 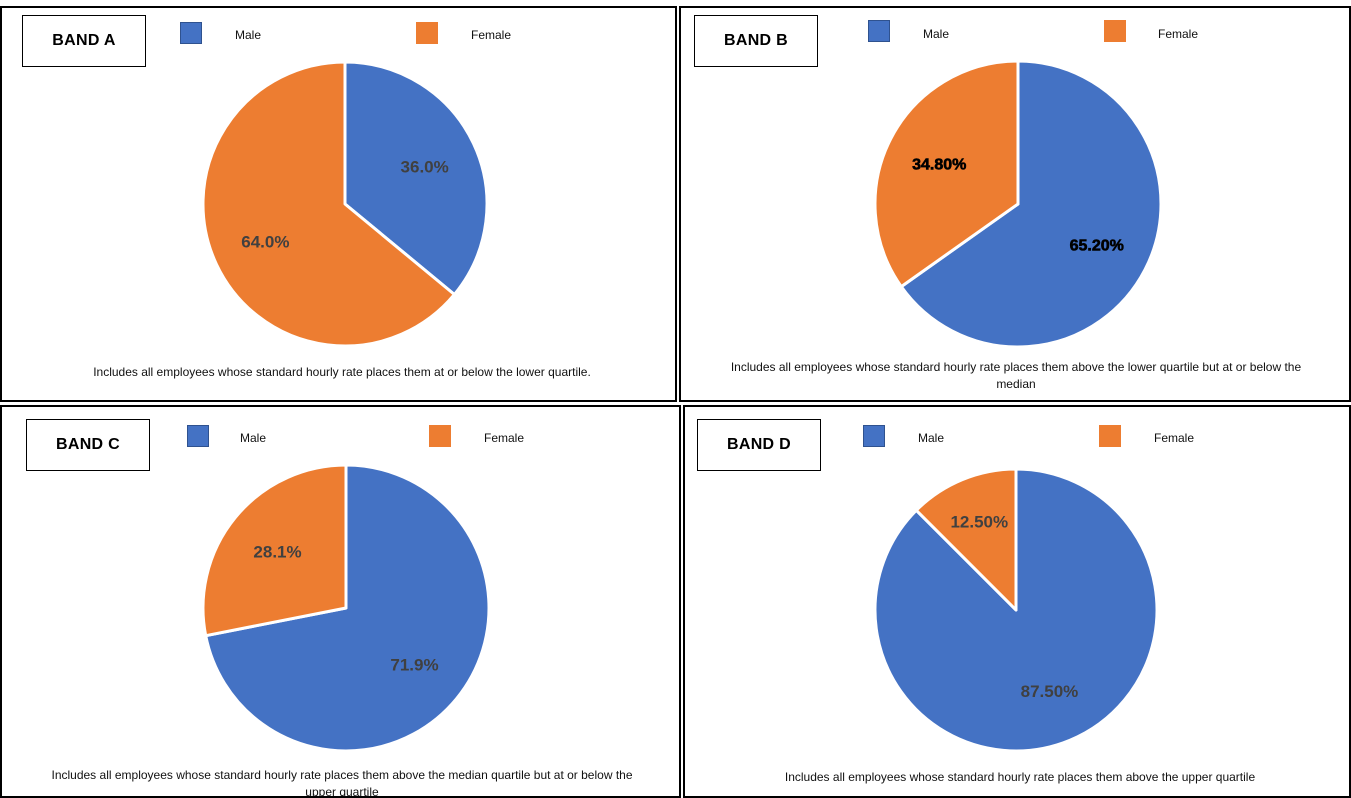 What do you see at coordinates (88, 445) in the screenshot?
I see `band-title: BAND C` at bounding box center [88, 445].